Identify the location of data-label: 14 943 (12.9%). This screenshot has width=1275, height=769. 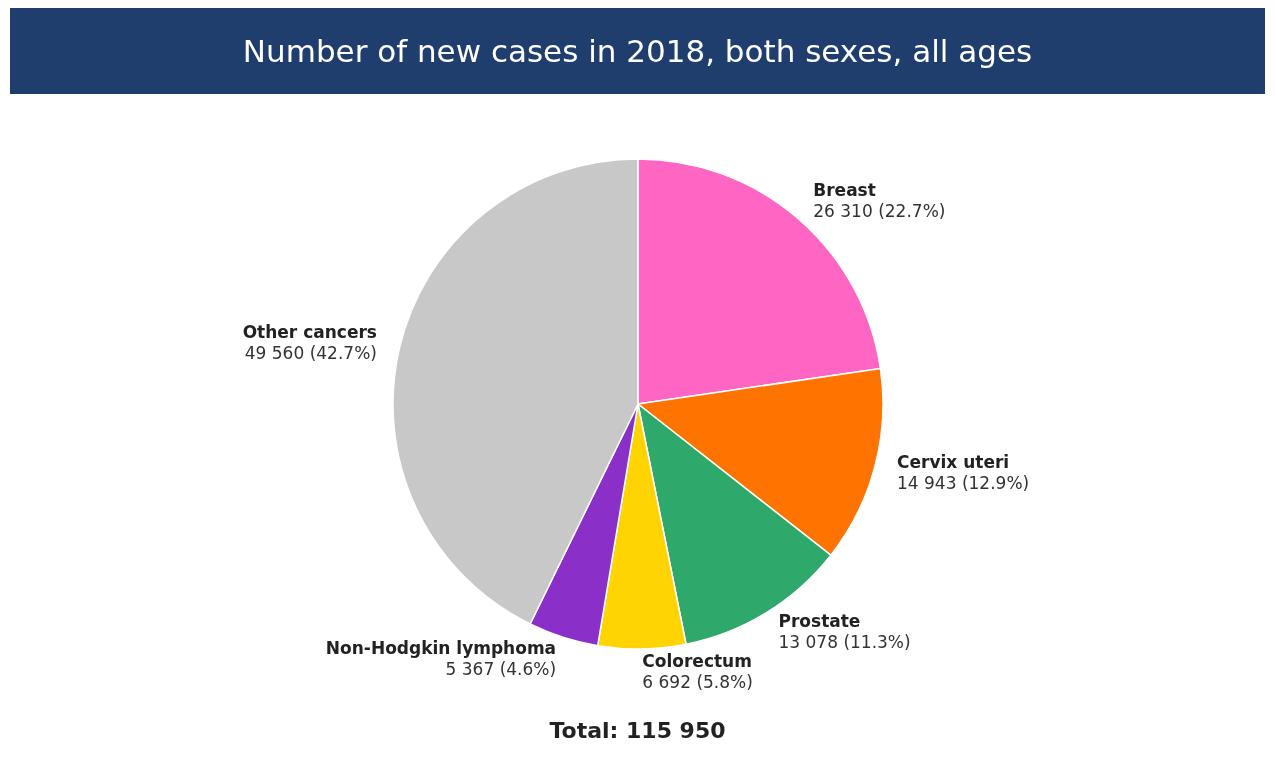
(962, 482).